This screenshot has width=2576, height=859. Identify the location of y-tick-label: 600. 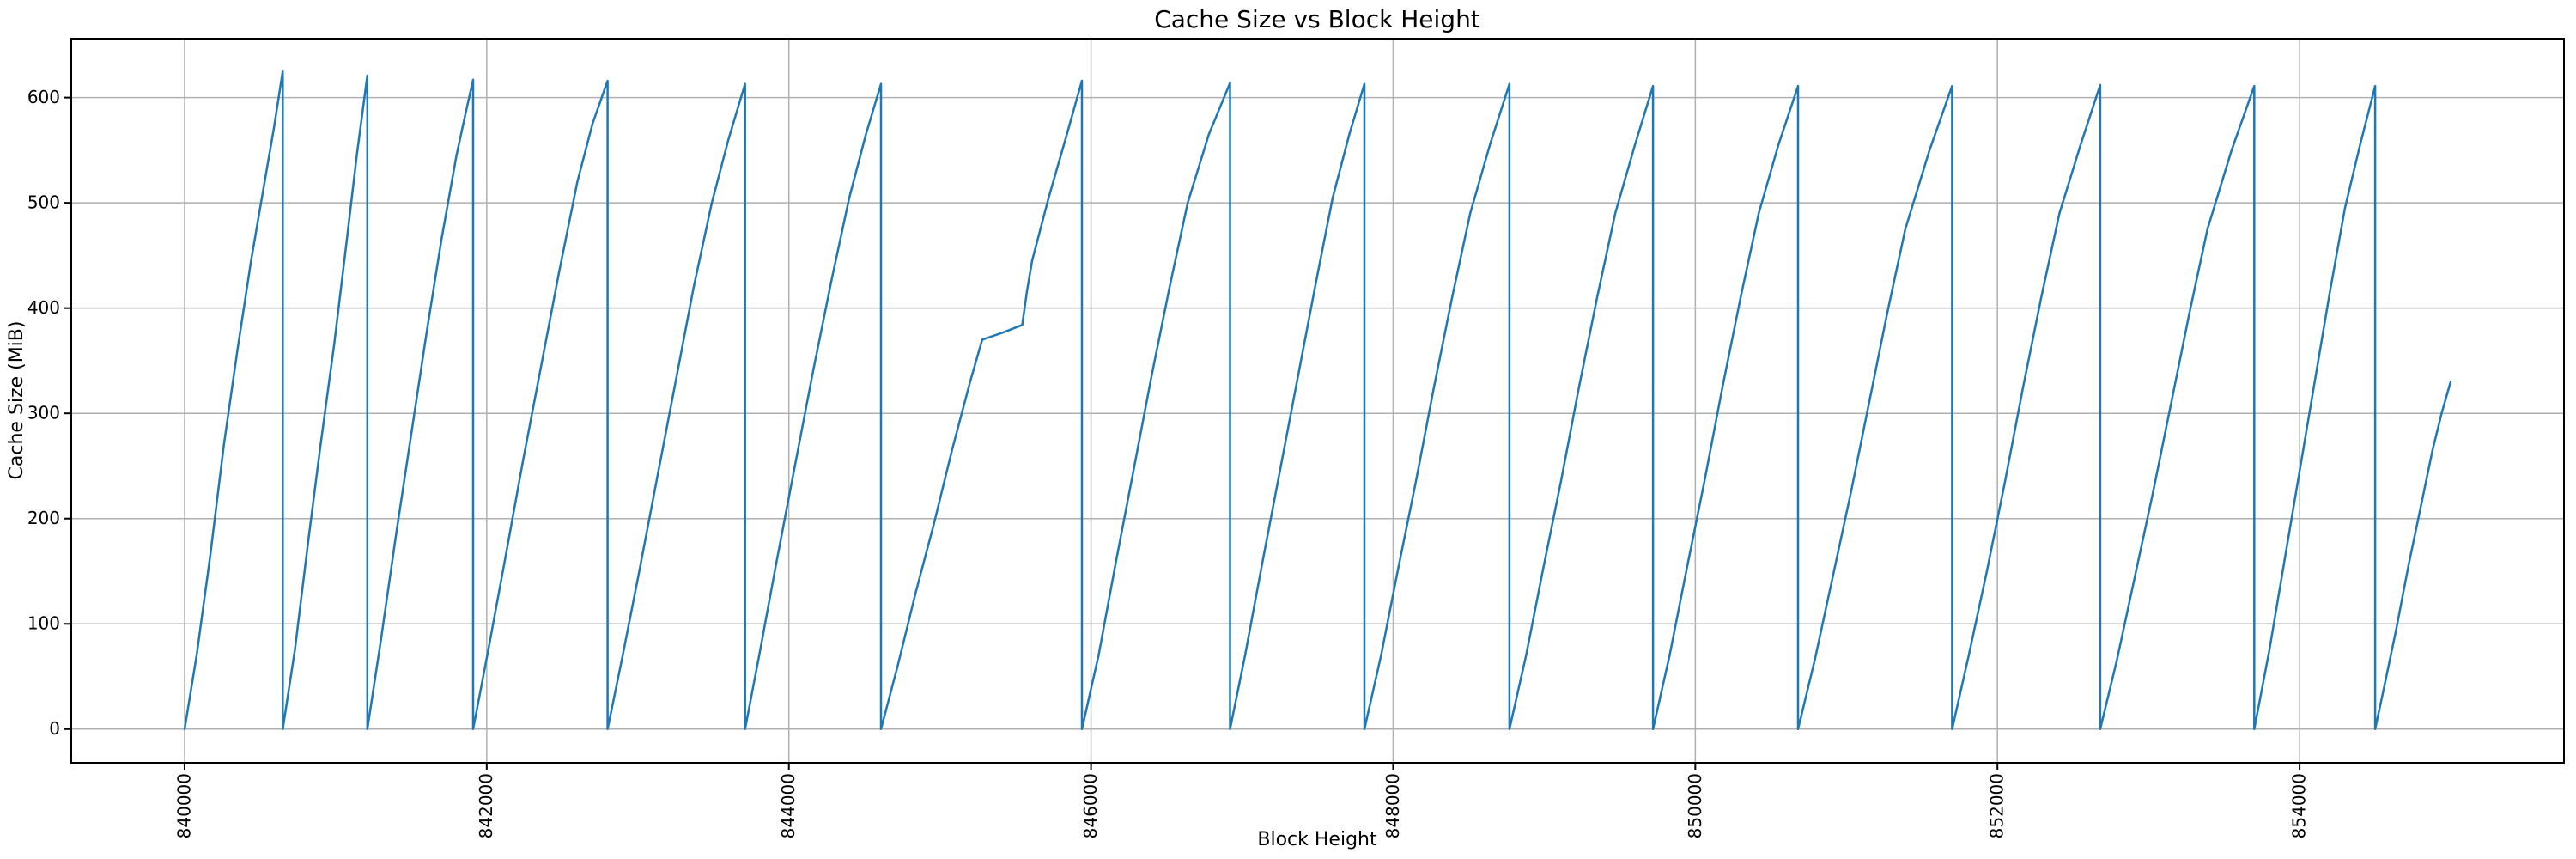
(44, 97).